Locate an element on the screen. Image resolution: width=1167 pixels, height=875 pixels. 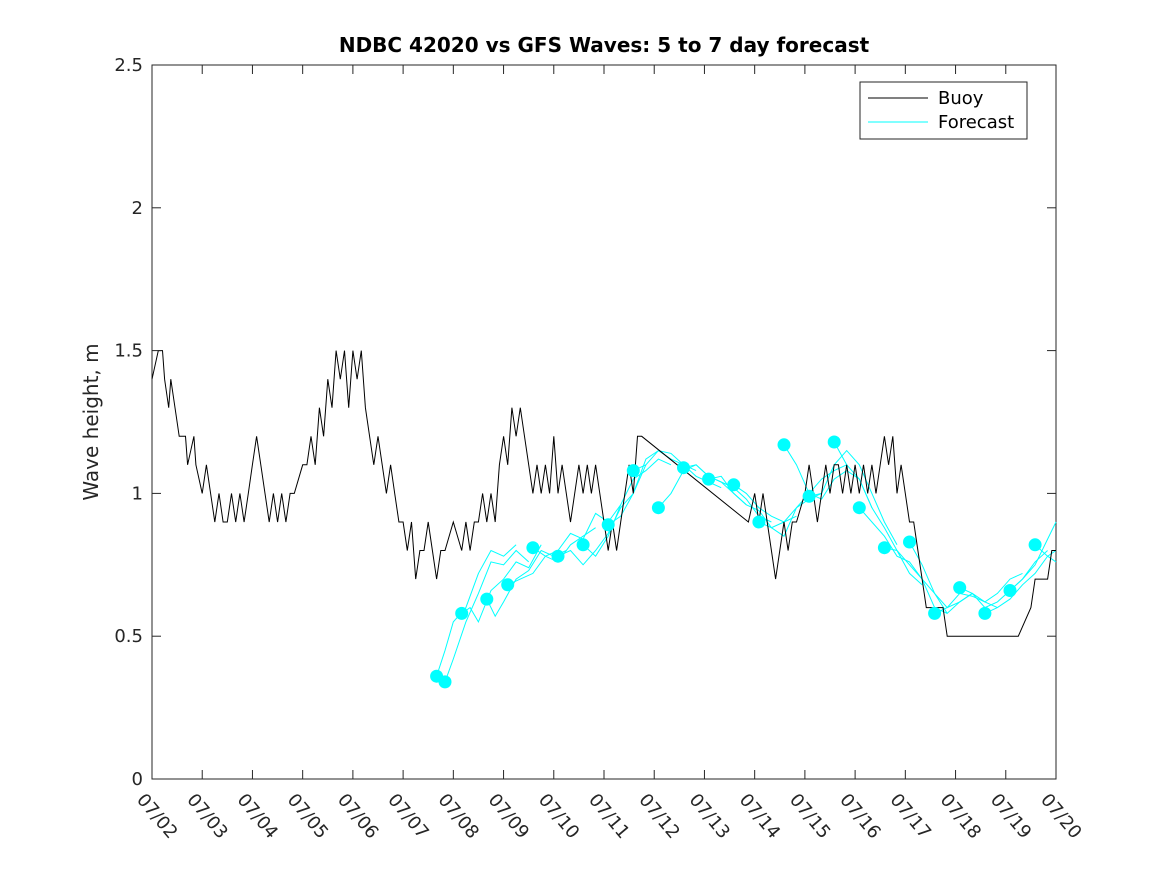
y-axis-label: Wave height, m is located at coordinates (91, 421).